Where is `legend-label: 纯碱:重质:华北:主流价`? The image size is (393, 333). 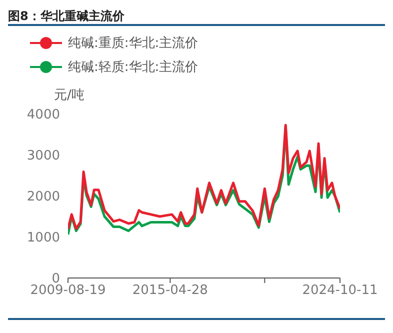
legend-label: 纯碱:重质:华北:主流价 is located at coordinates (133, 43).